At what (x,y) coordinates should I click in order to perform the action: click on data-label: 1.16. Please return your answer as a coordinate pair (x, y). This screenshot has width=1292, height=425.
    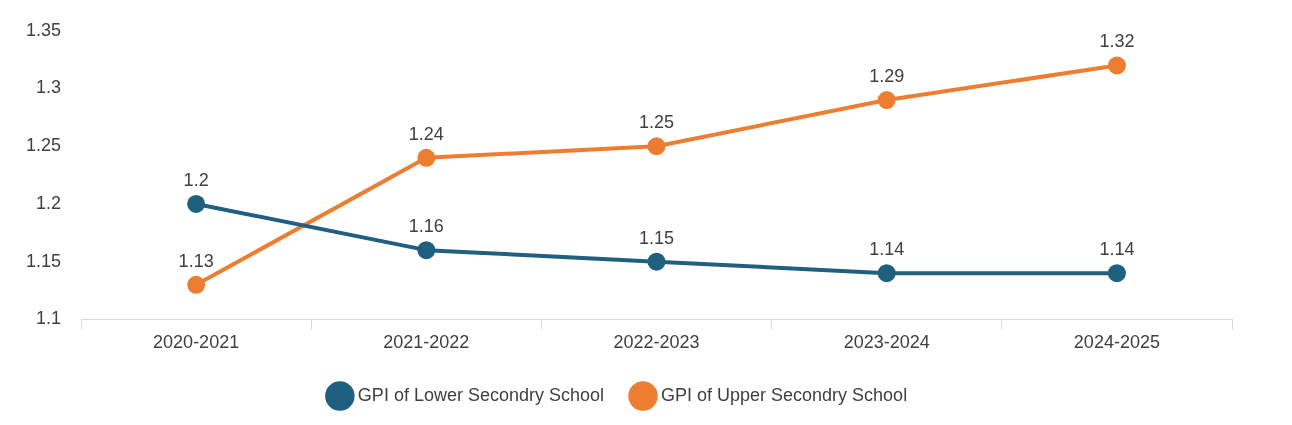
    Looking at the image, I should click on (426, 226).